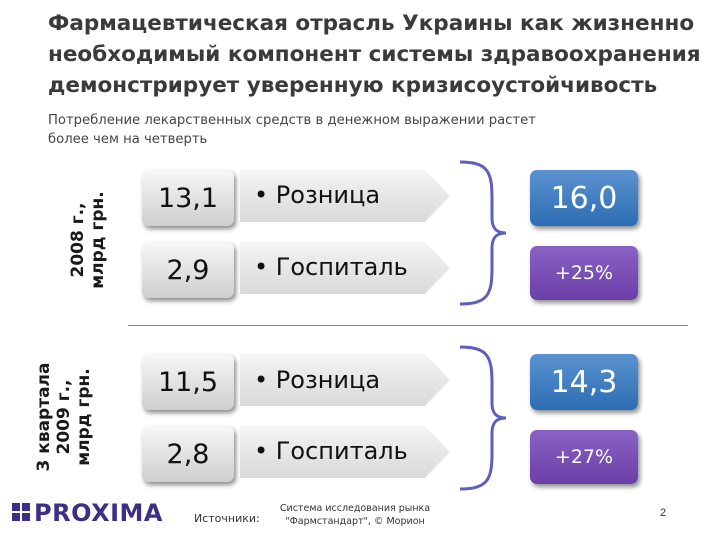  I want to click on row-arrow-hospital-2009, so click(345, 452).